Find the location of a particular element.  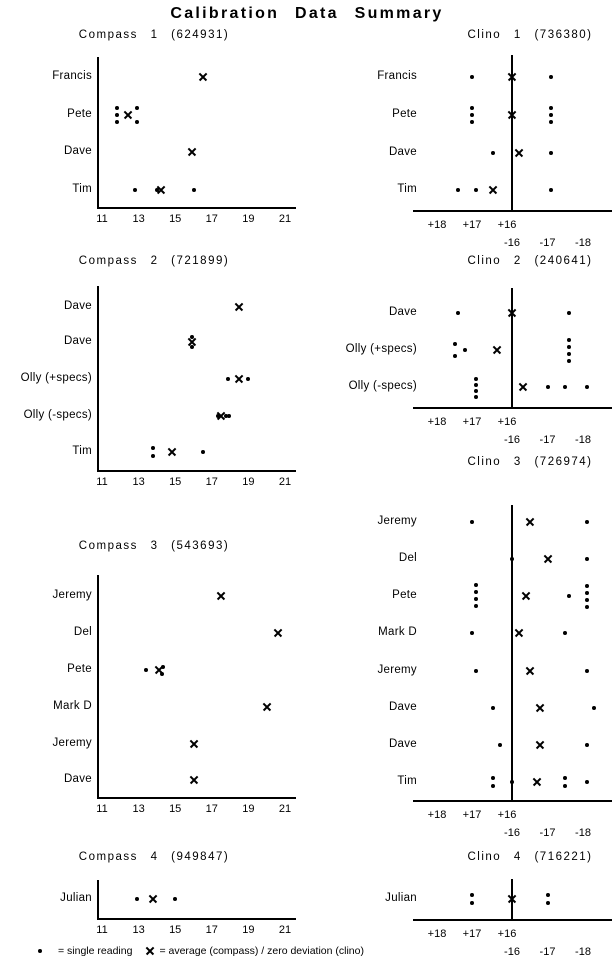

chart-title: Compass 1 (624931) is located at coordinates (154, 35).